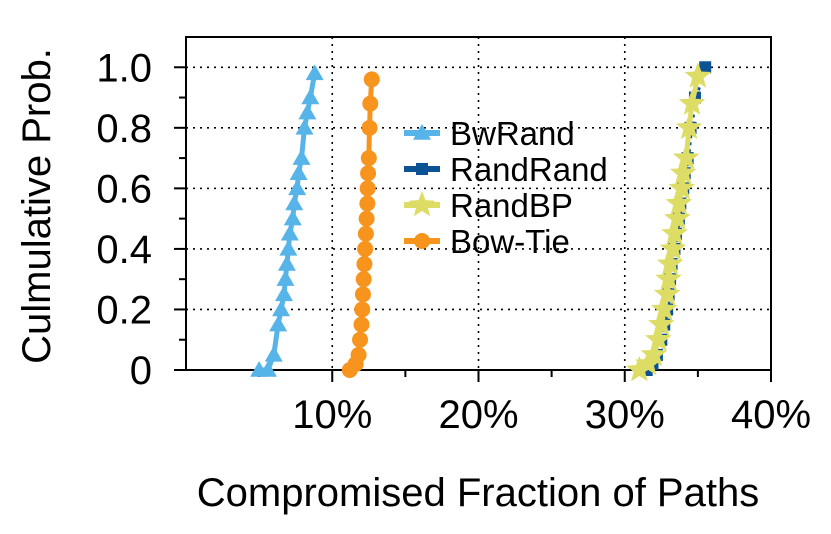 This screenshot has width=831, height=534. What do you see at coordinates (124, 68) in the screenshot?
I see `y-tick-label: 1.0` at bounding box center [124, 68].